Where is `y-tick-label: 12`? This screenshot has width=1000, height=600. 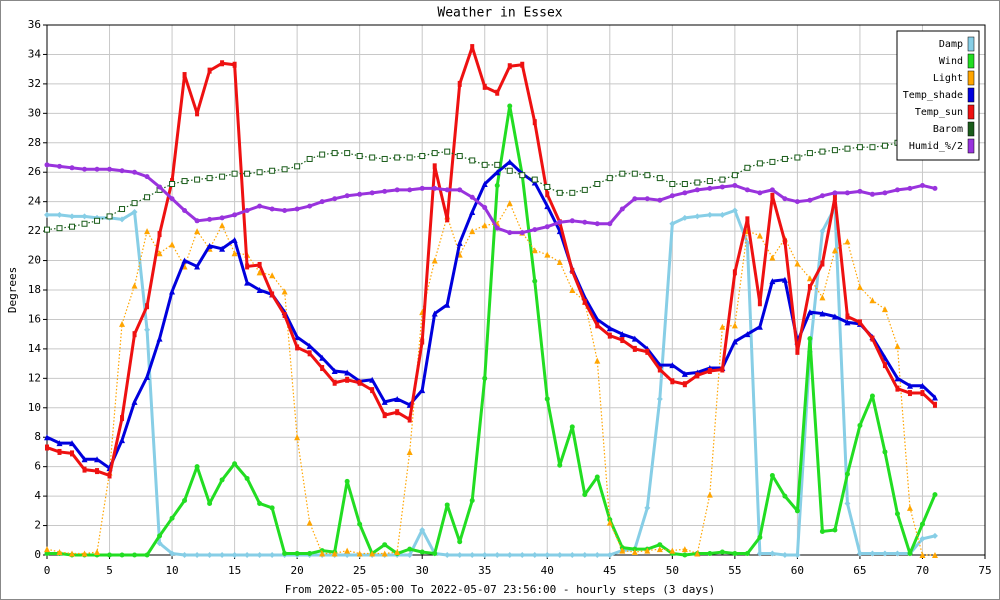
y-tick-label: 12 is located at coordinates (34, 377).